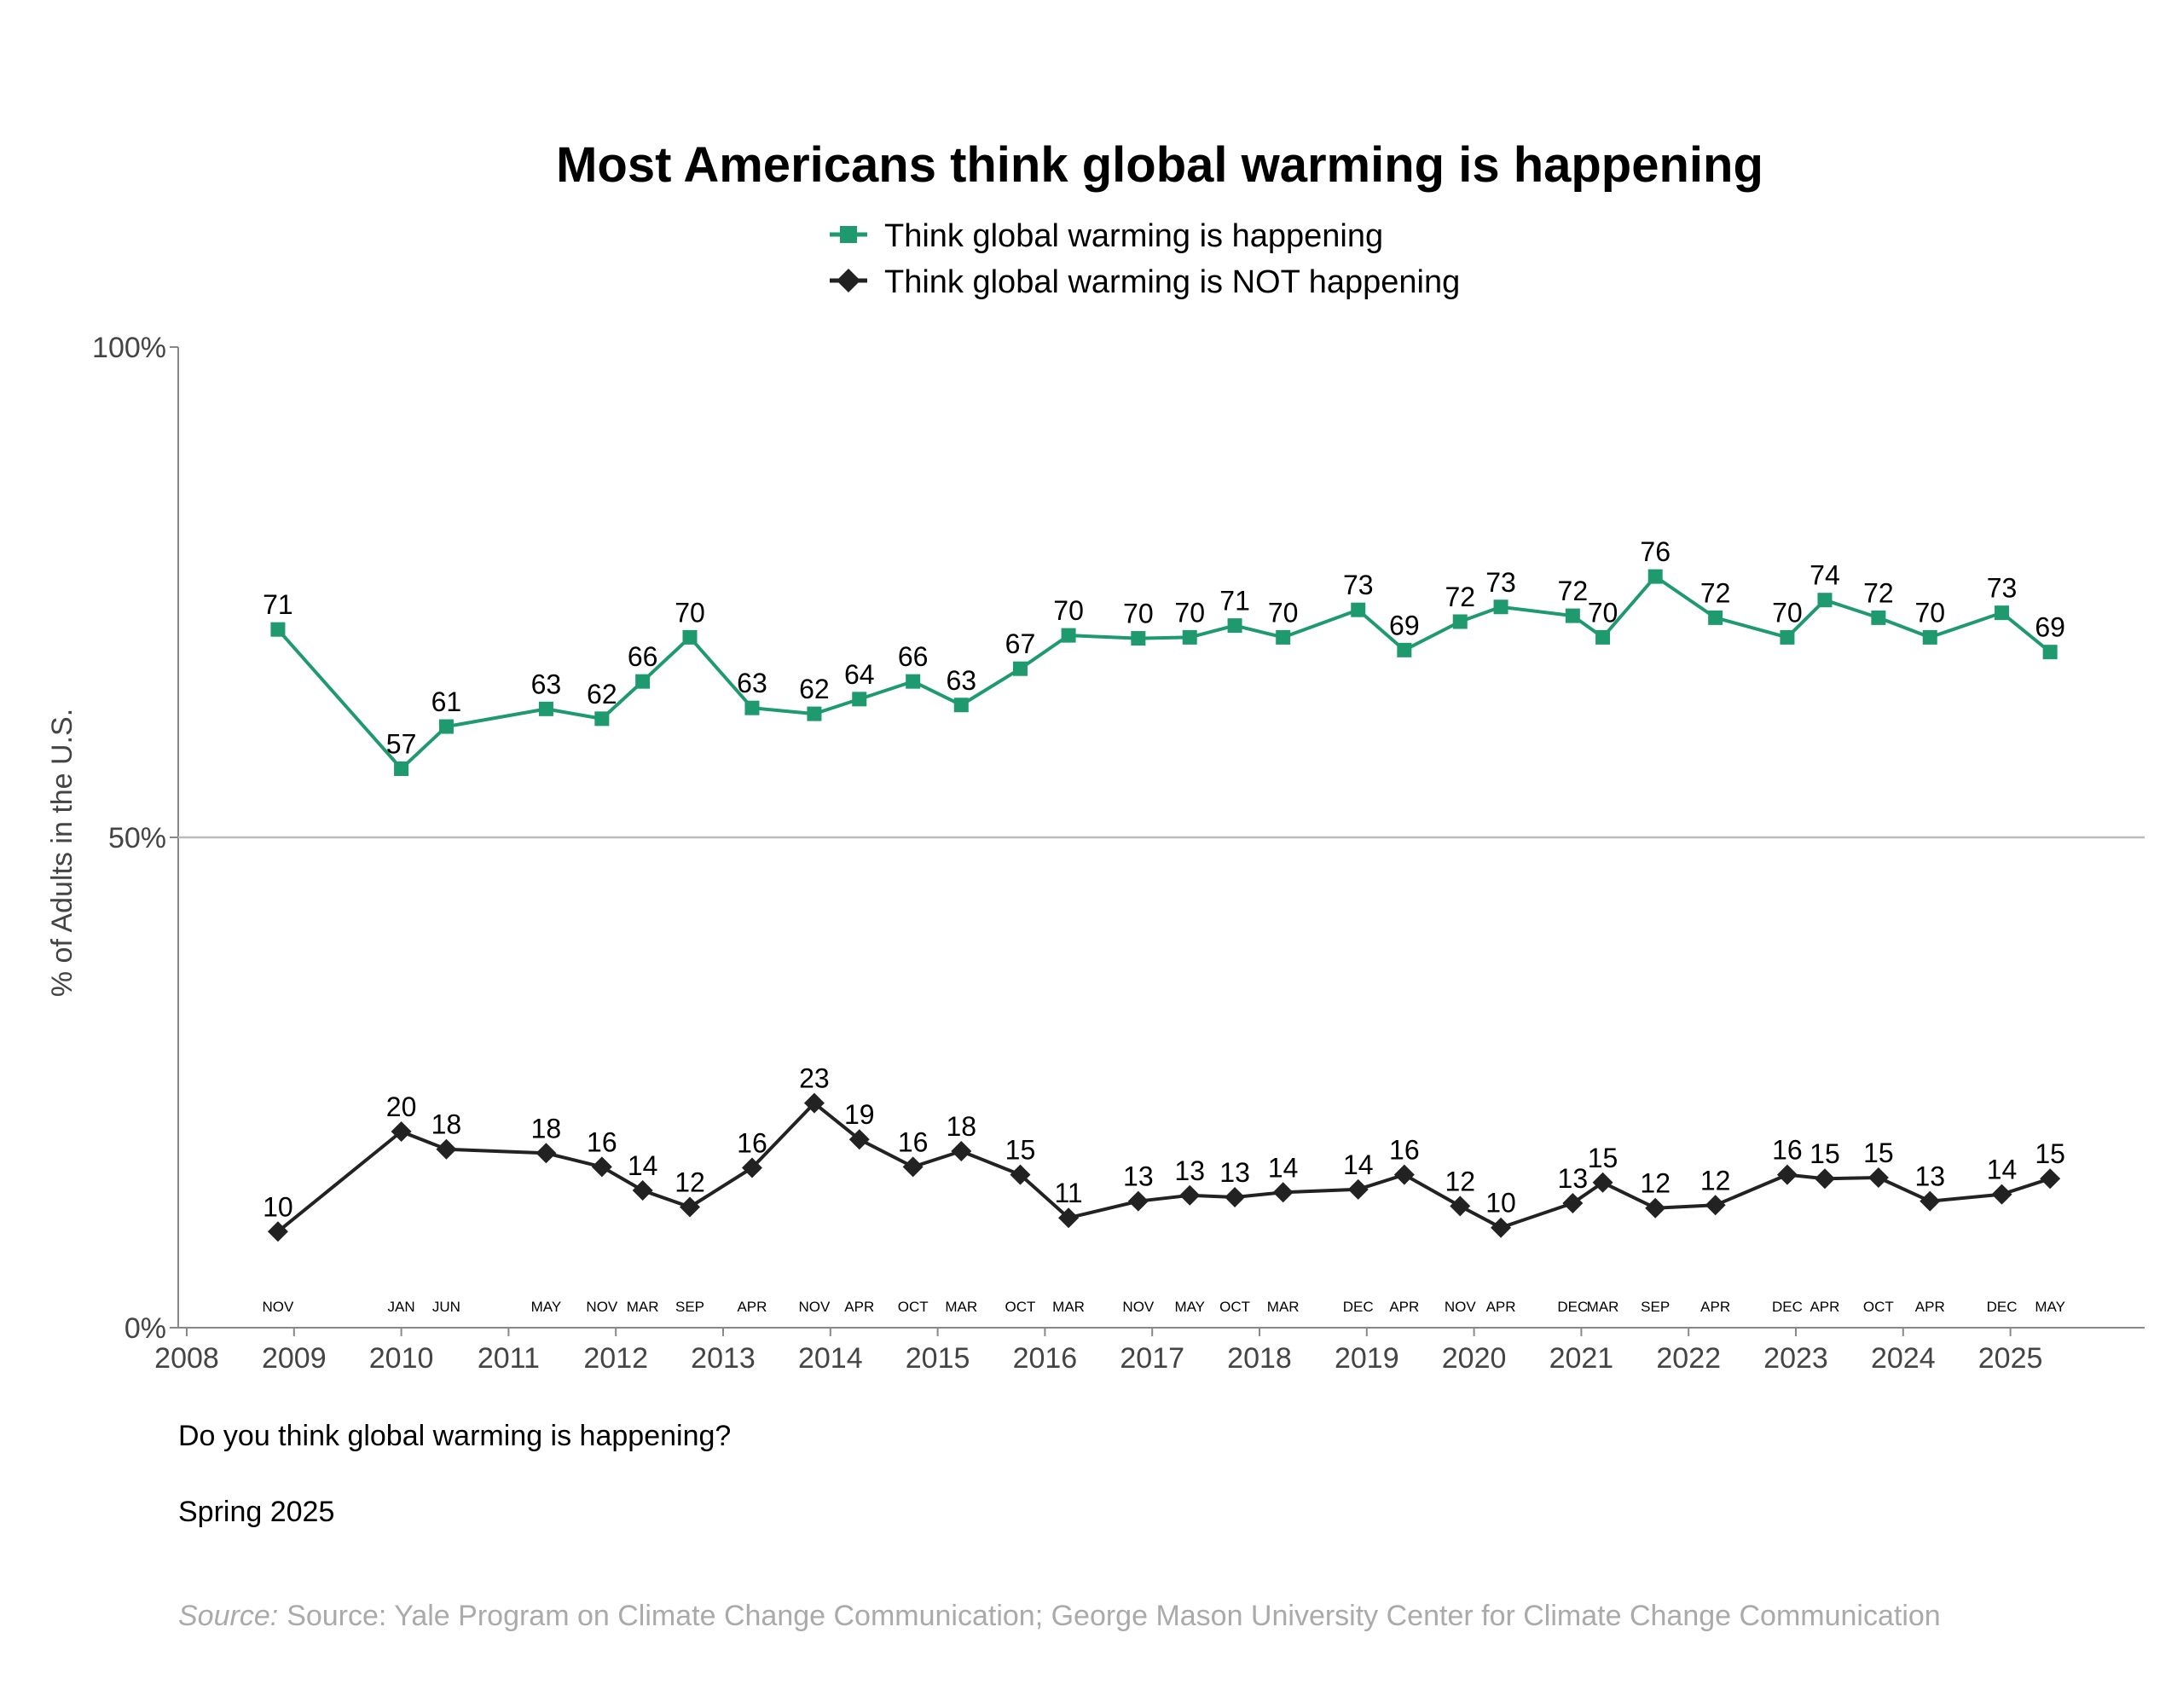 This screenshot has width=2183, height=1708. I want to click on data-label-0-13: 70, so click(1068, 610).